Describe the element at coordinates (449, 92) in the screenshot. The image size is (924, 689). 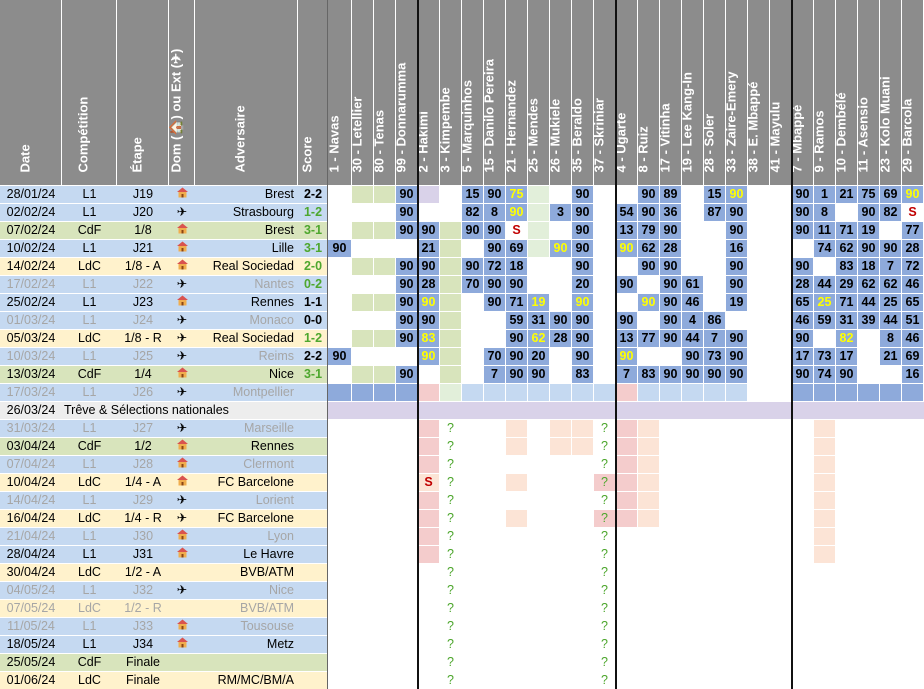
I see `player-header: 3 - Kimpembe` at that location.